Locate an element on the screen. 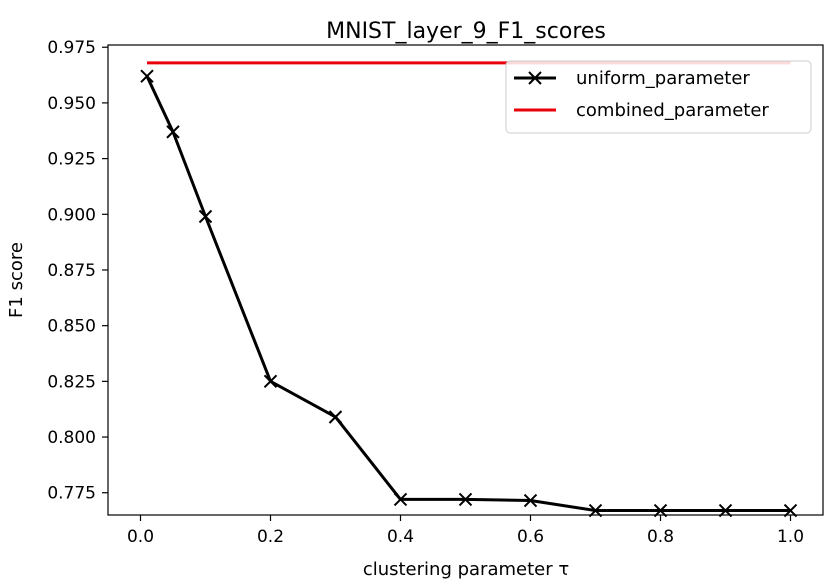 The image size is (831, 585). chart-title: MNIST_layer_9_F1_scores is located at coordinates (466, 31).